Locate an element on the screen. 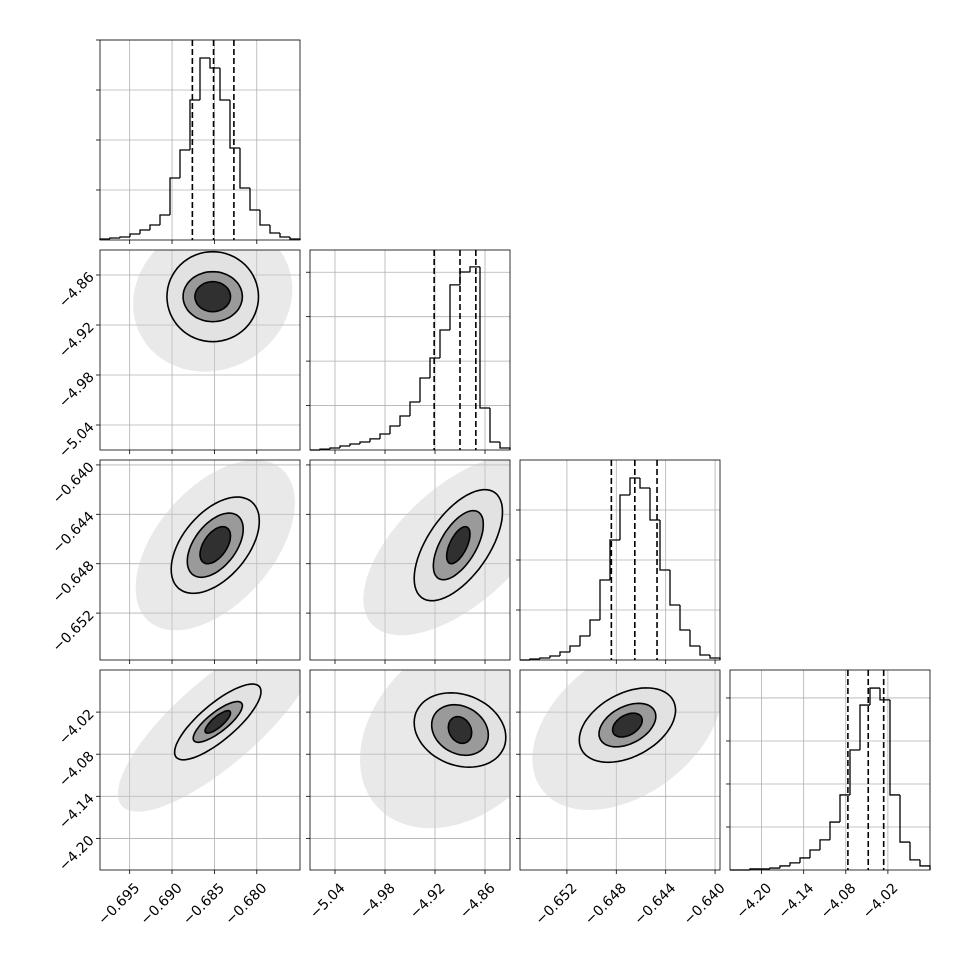 The height and width of the screenshot is (970, 970). x-tick-label: −0.648 is located at coordinates (606, 904).